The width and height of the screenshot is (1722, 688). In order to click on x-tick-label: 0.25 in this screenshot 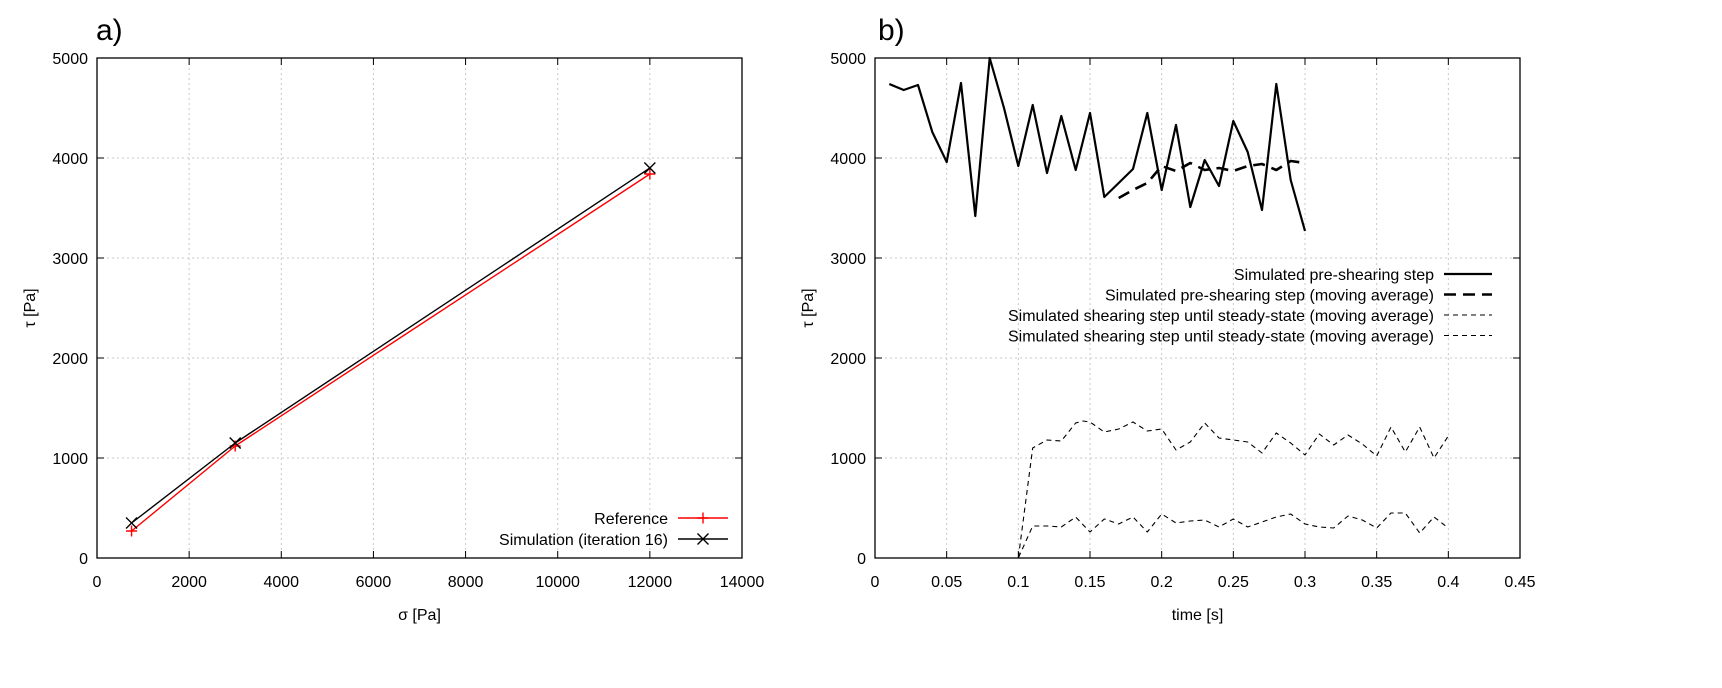, I will do `click(1233, 582)`.